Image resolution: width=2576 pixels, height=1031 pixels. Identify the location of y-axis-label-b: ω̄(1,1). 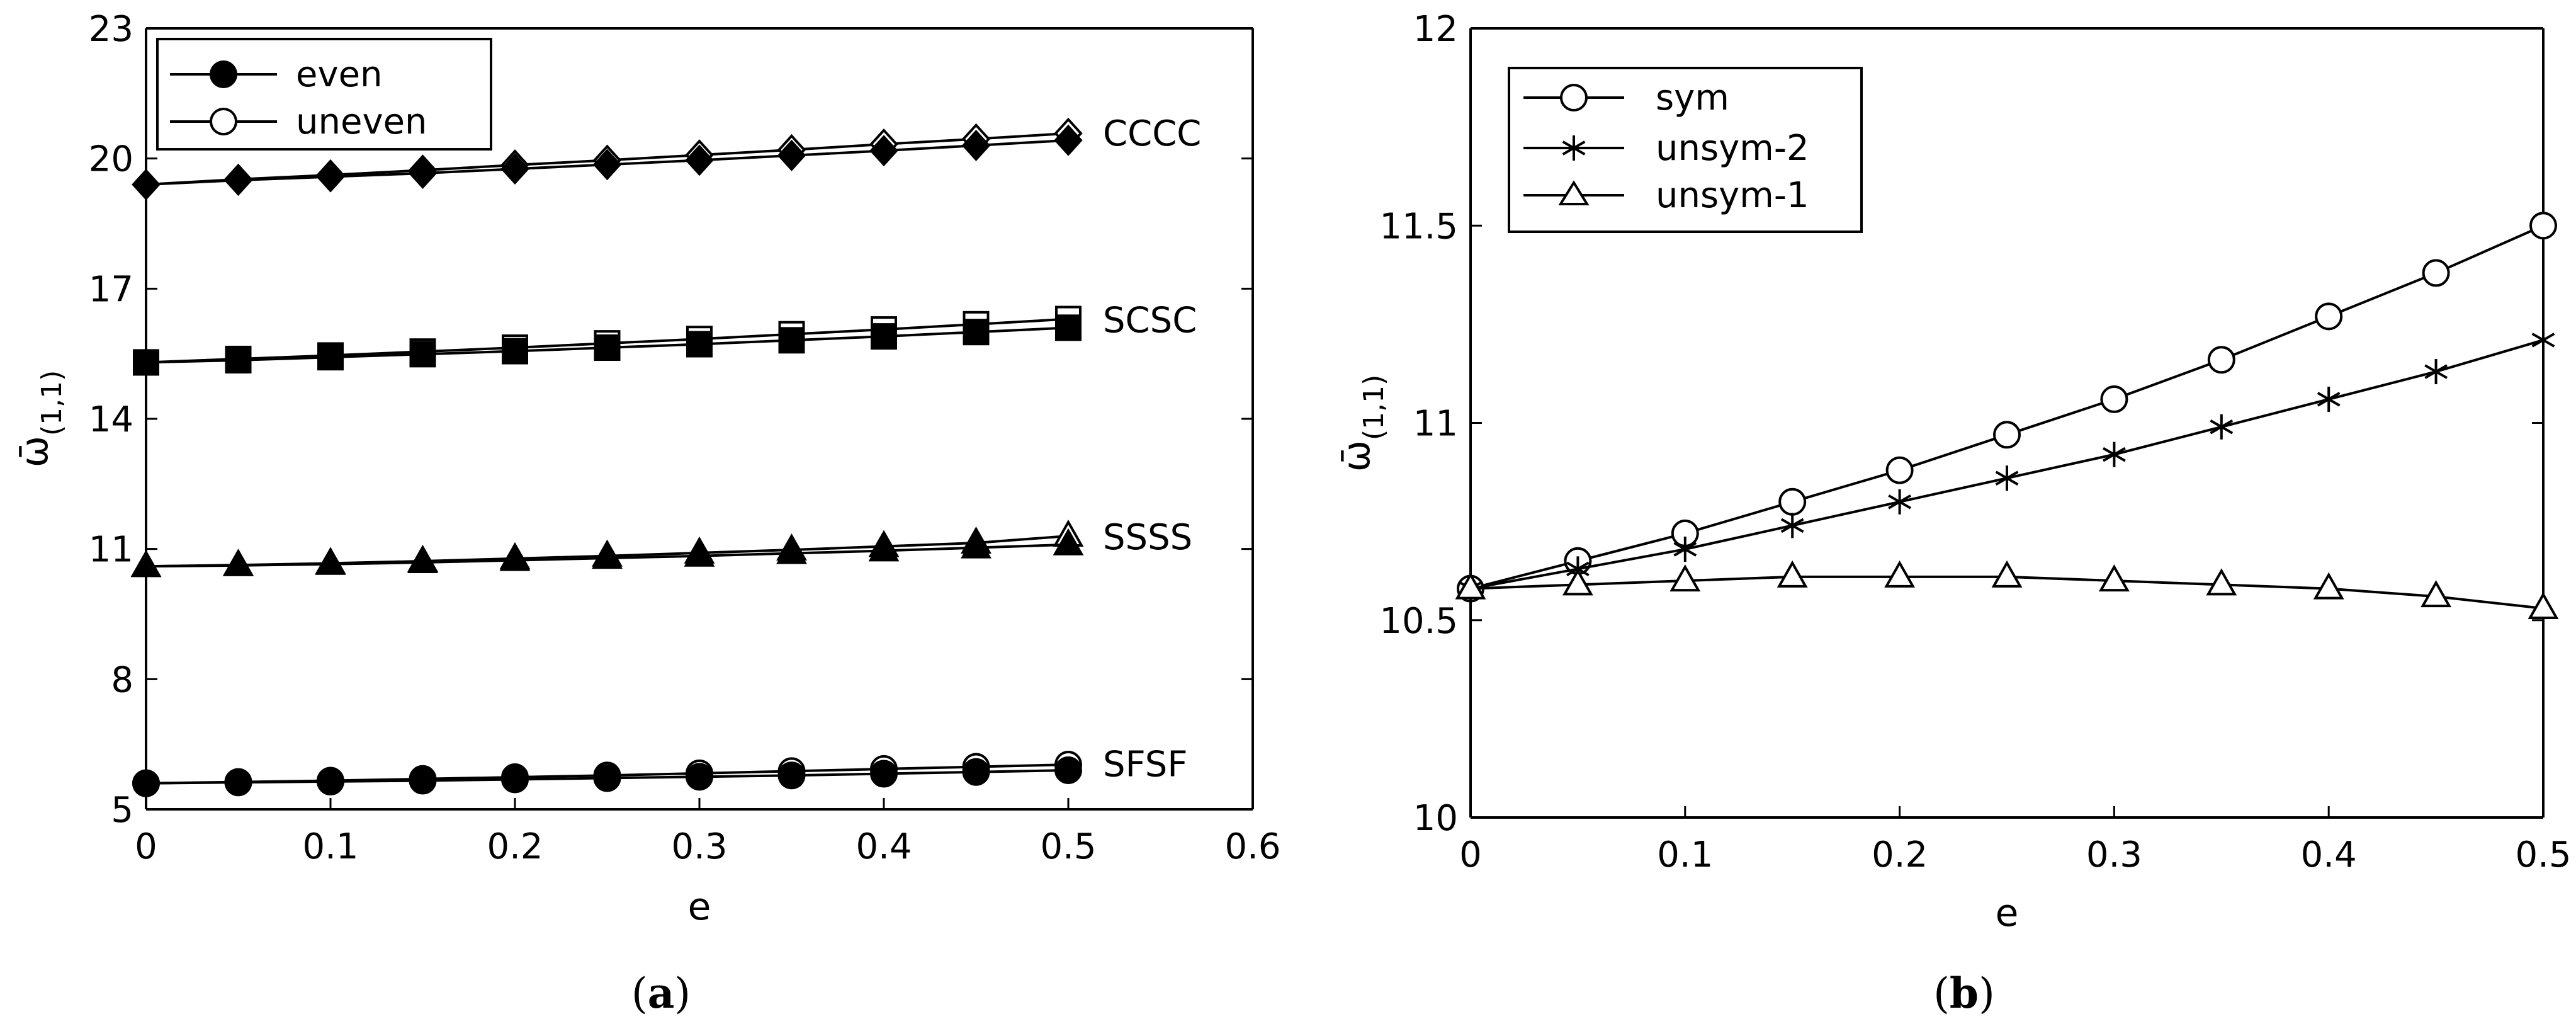
(1362, 423).